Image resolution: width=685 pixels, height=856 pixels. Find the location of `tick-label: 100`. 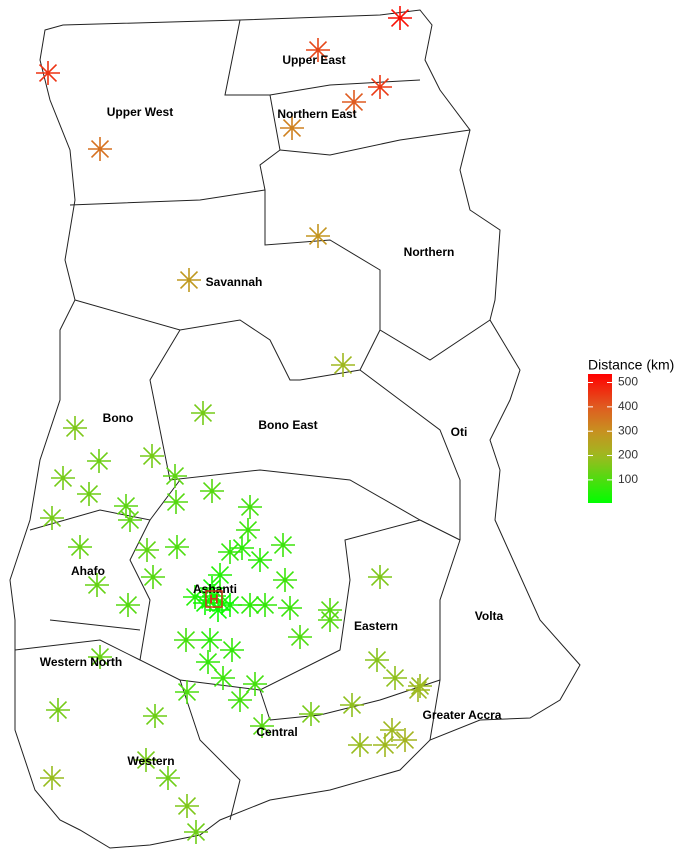

tick-label: 100 is located at coordinates (628, 479).